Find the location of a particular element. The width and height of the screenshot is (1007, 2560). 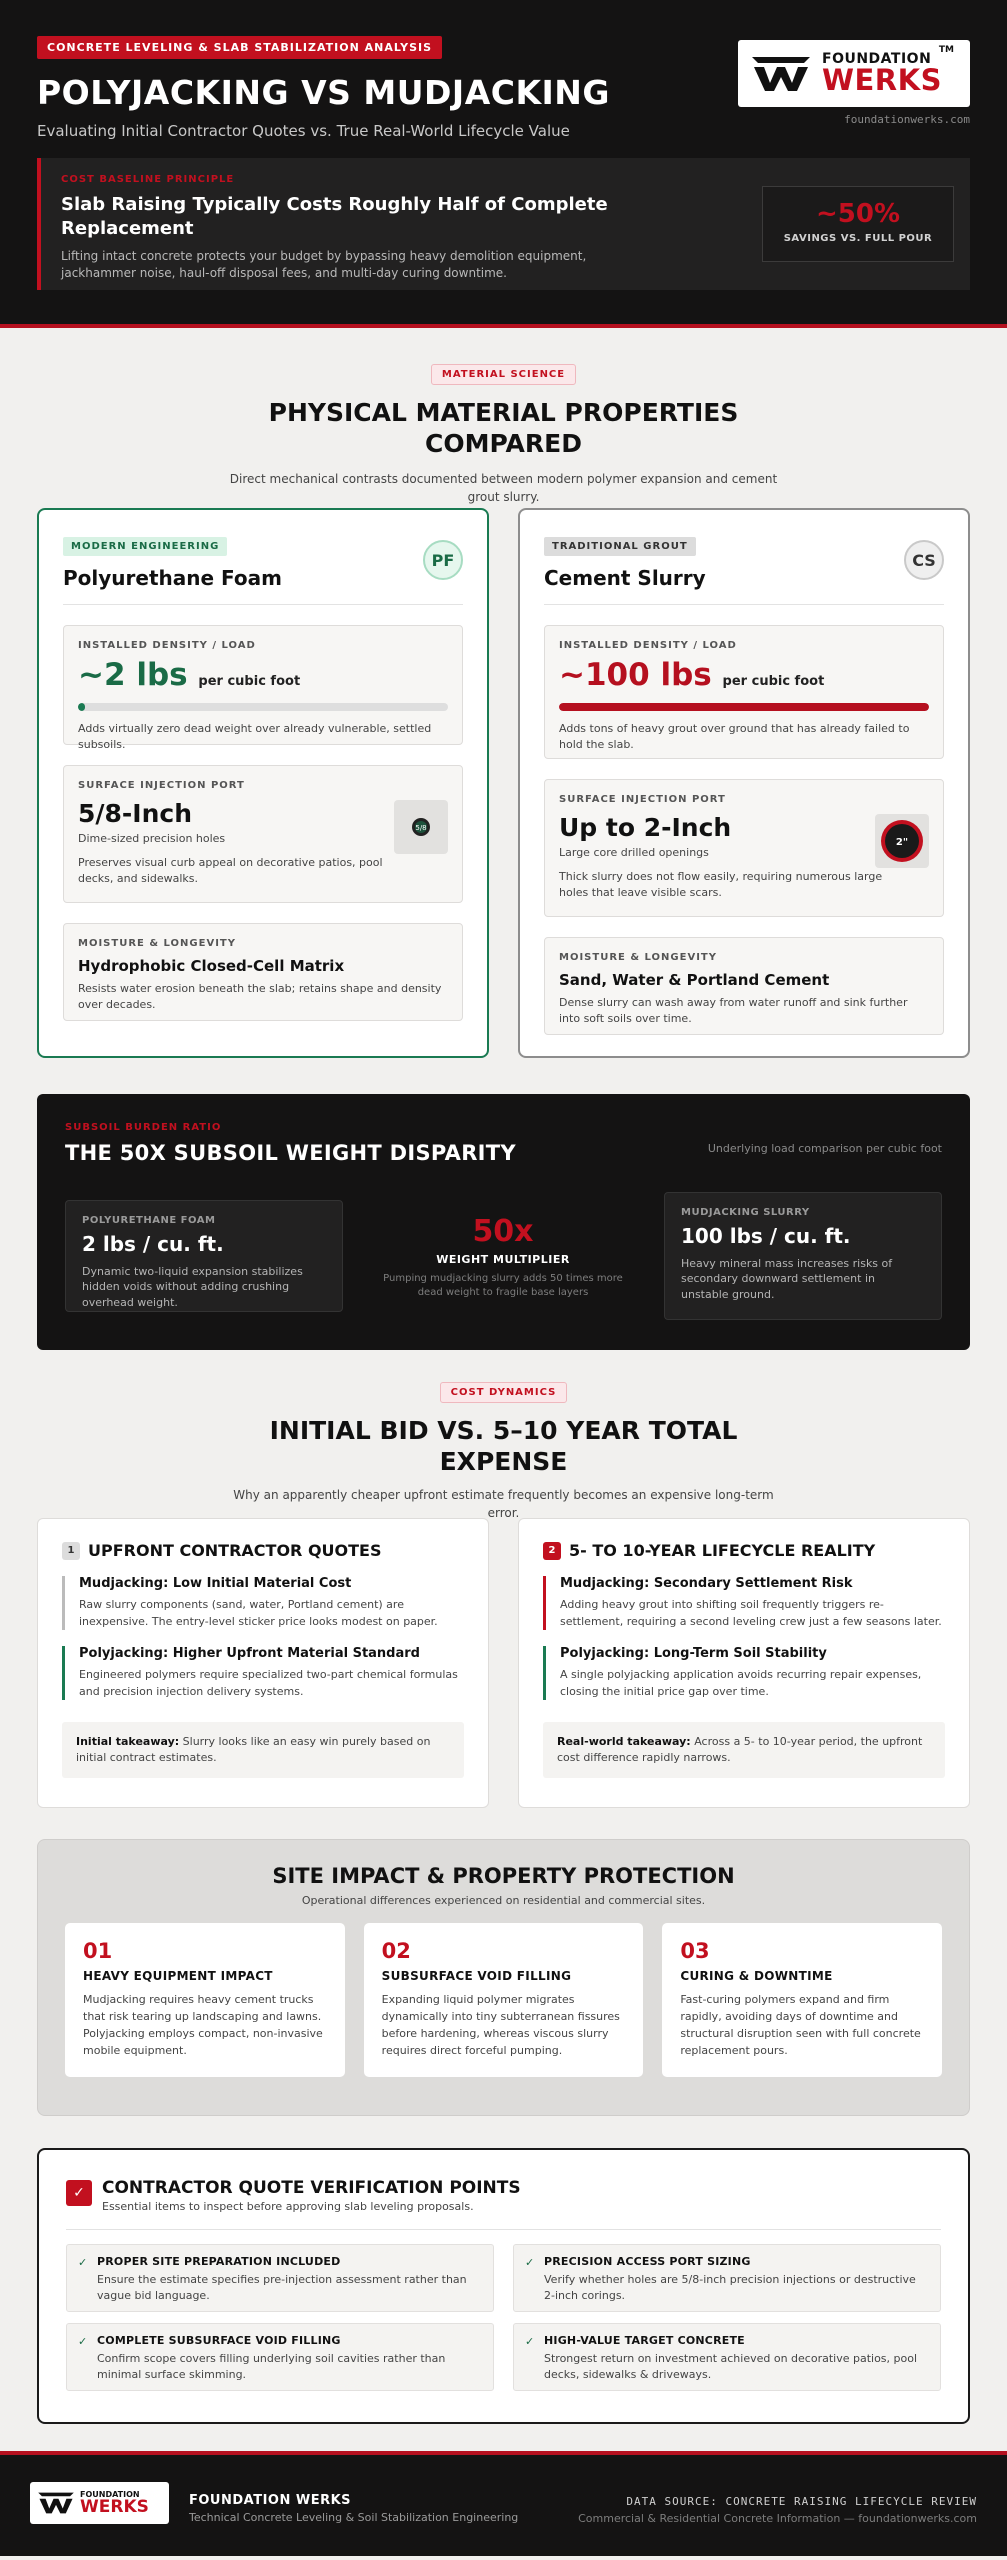

savings-value: ~50% is located at coordinates (858, 214).